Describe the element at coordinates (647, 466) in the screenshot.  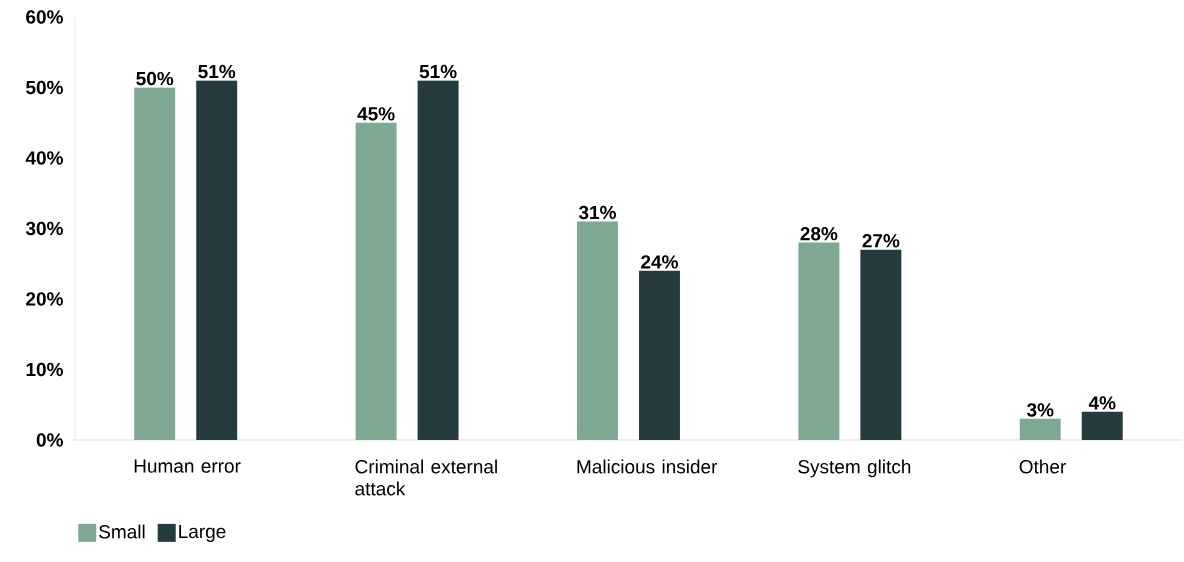
I see `x-tick-label: Malicious insider` at that location.